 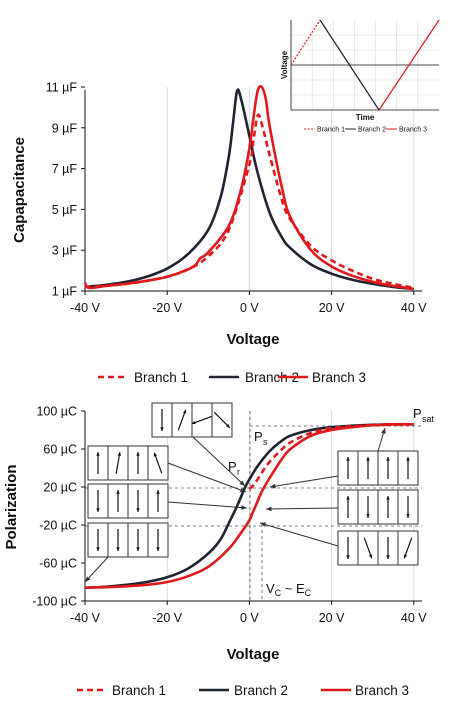 I want to click on domain-box-top-center, so click(x=192, y=420).